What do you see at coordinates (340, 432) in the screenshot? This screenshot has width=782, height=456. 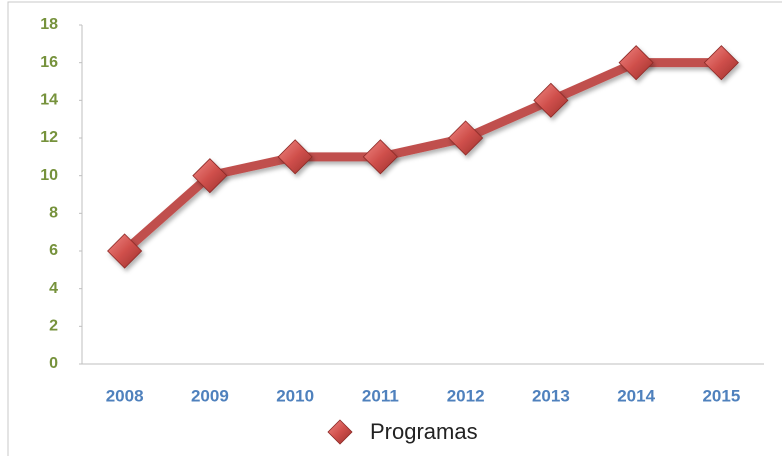 I see `legend-marker` at bounding box center [340, 432].